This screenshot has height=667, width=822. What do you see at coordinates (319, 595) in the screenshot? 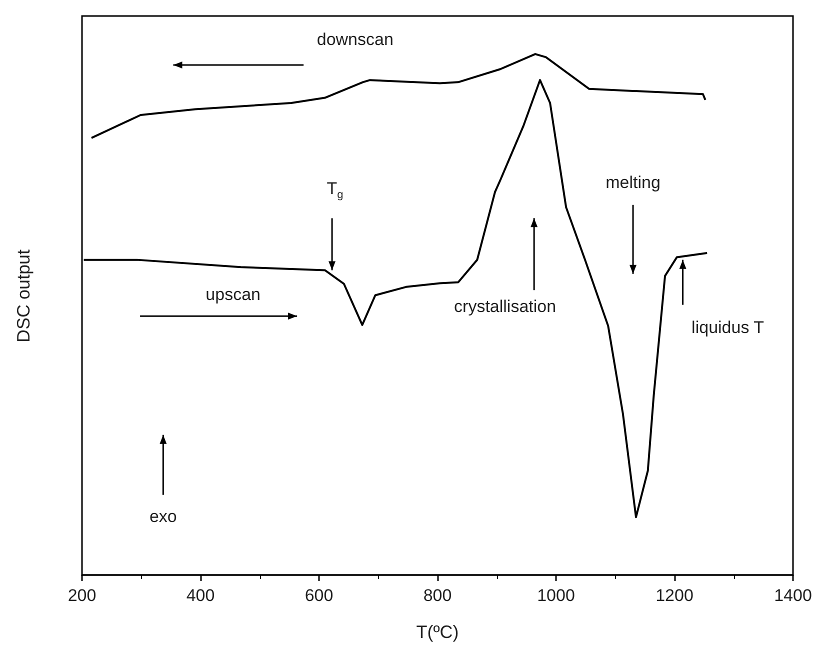
I see `x-tick-label: 600` at bounding box center [319, 595].